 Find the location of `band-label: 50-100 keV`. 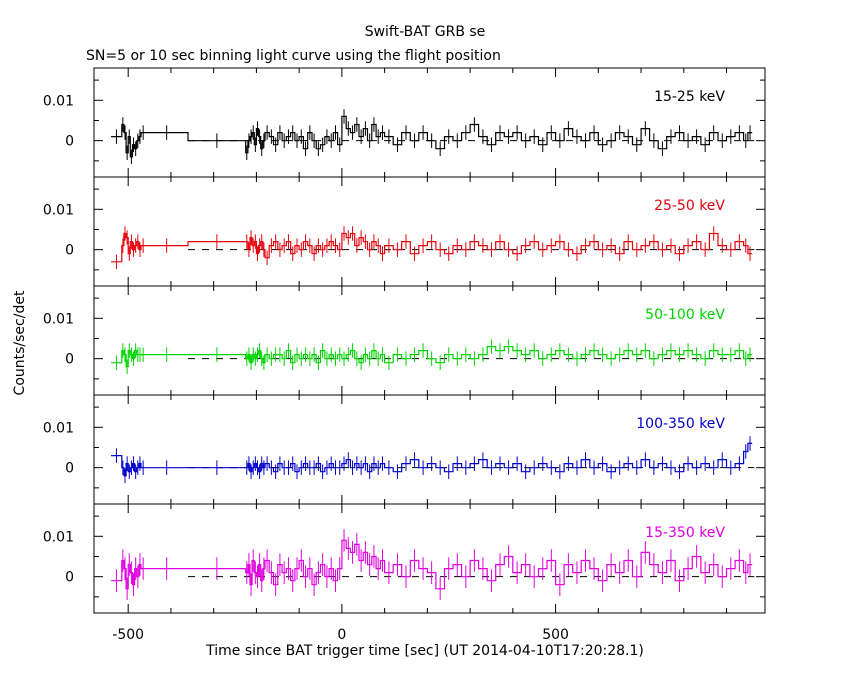

band-label: 50-100 keV is located at coordinates (685, 315).